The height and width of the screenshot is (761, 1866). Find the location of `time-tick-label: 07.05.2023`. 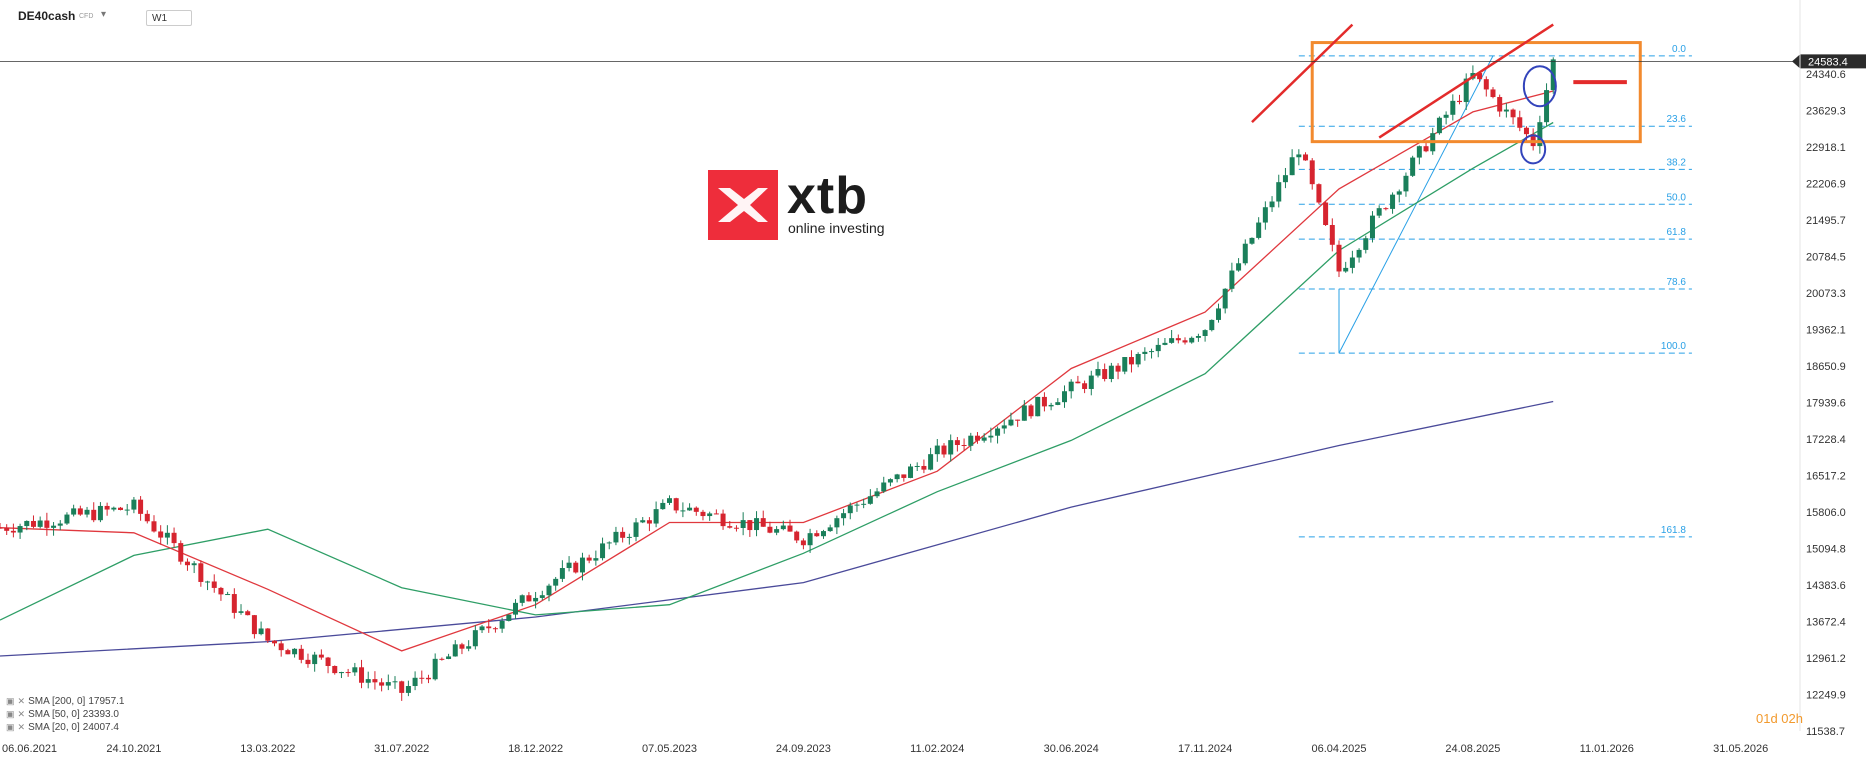

time-tick-label: 07.05.2023 is located at coordinates (669, 749).